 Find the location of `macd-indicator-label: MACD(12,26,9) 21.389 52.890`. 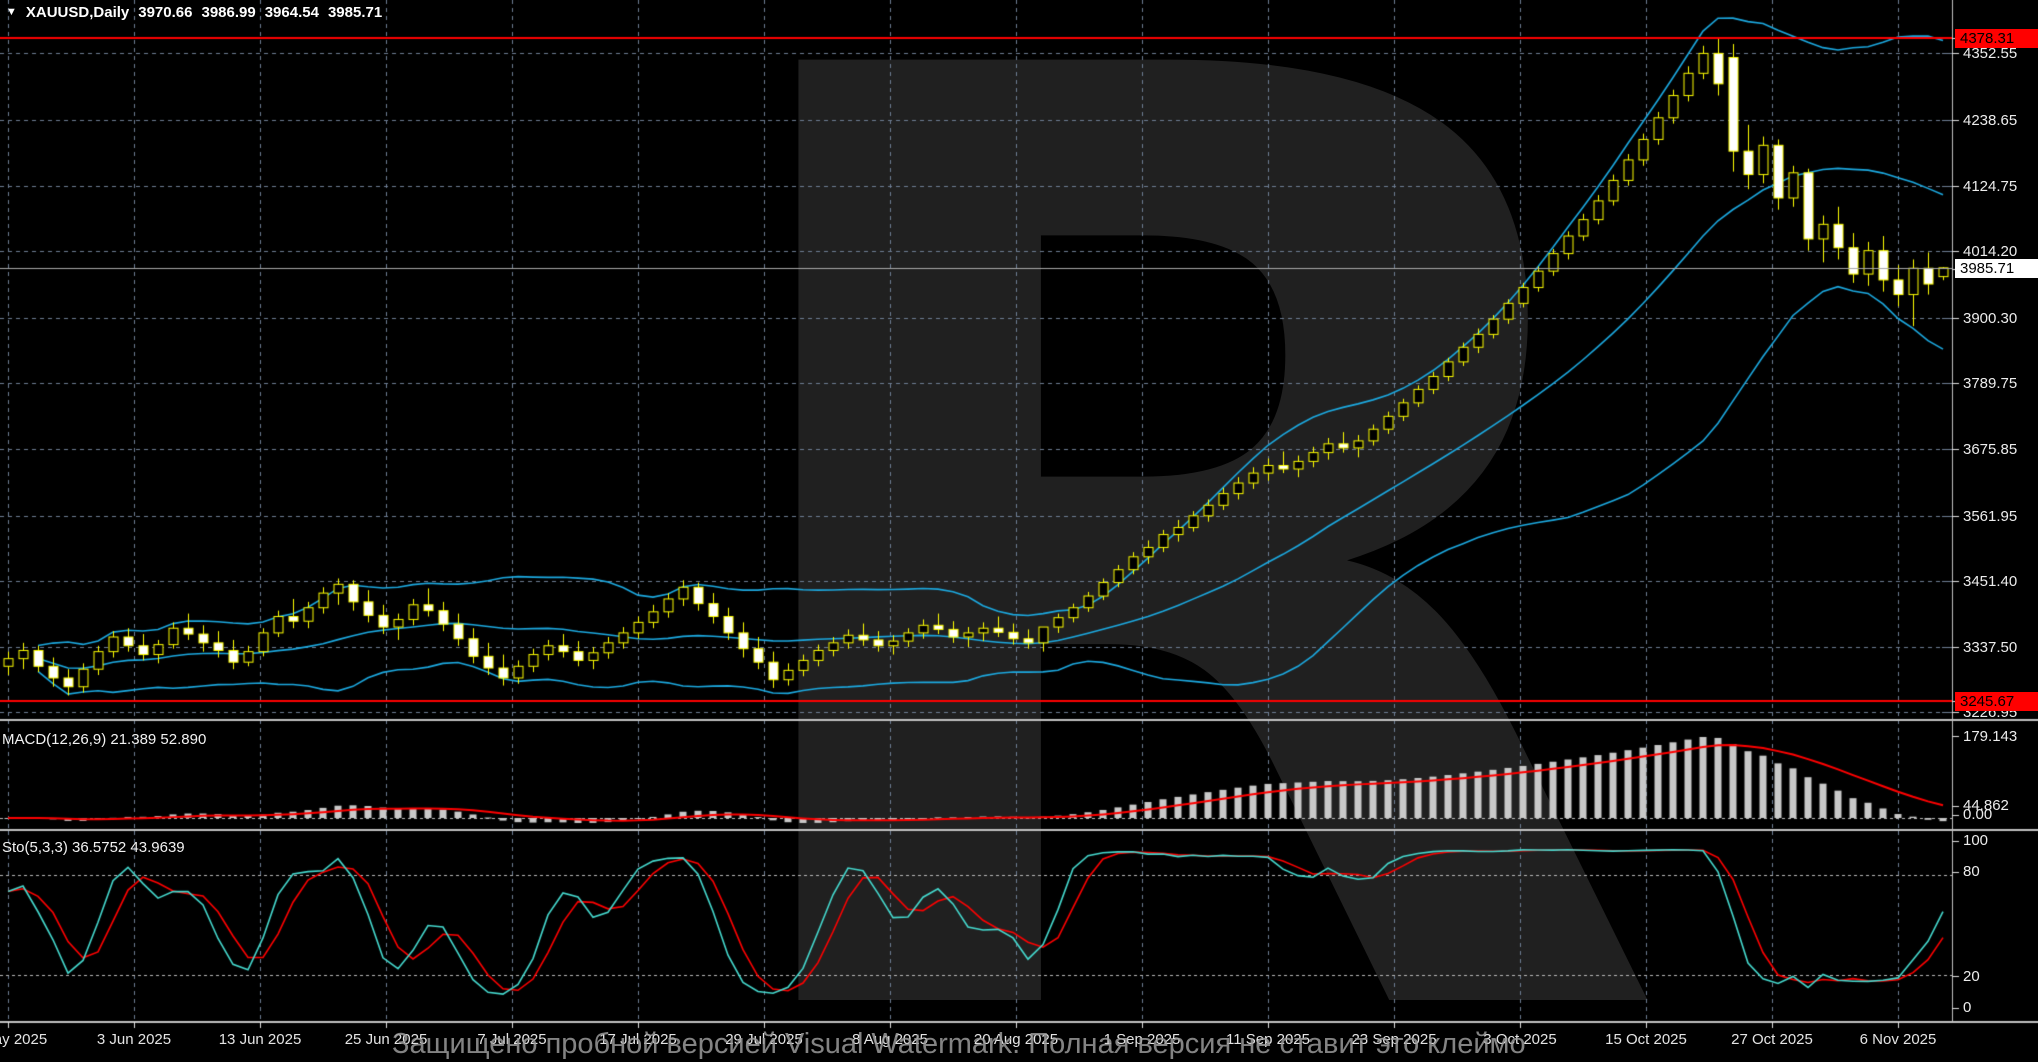

macd-indicator-label: MACD(12,26,9) 21.389 52.890 is located at coordinates (104, 739).